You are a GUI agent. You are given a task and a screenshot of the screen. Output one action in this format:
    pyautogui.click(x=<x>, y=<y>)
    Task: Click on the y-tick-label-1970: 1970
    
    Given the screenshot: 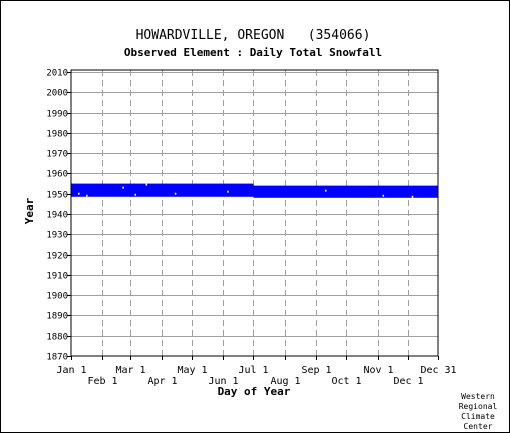 What is the action you would take?
    pyautogui.click(x=57, y=155)
    